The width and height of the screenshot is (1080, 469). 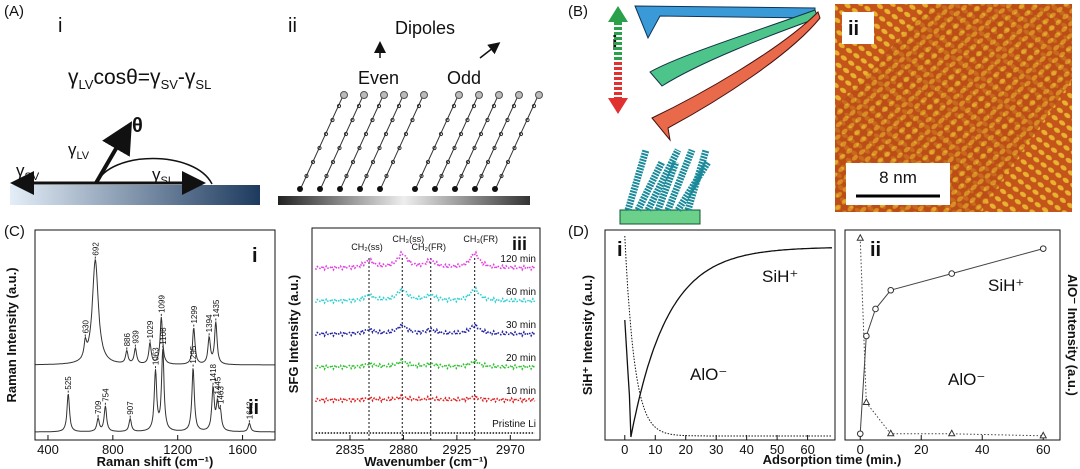 What do you see at coordinates (429, 247) in the screenshot?
I see `mode-label: CH₂(FR)` at bounding box center [429, 247].